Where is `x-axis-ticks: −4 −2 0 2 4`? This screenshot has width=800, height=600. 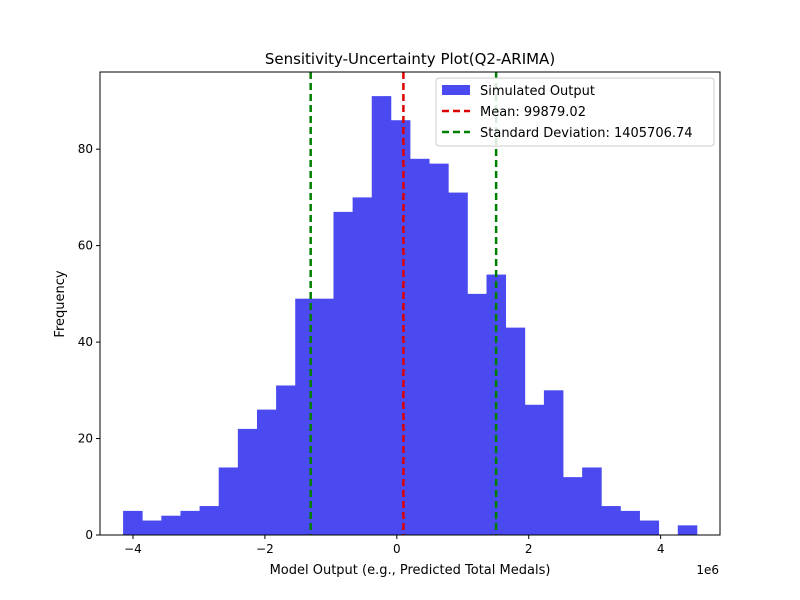
x-axis-ticks: −4 −2 0 2 4 is located at coordinates (394, 545).